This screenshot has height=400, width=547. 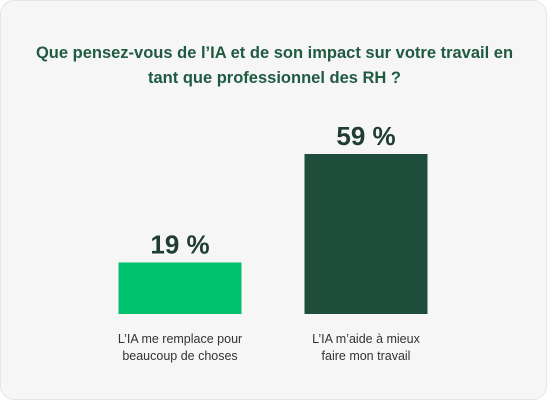 I want to click on category-label-2-line-1: L’IA m’aide à mieux, so click(x=366, y=339).